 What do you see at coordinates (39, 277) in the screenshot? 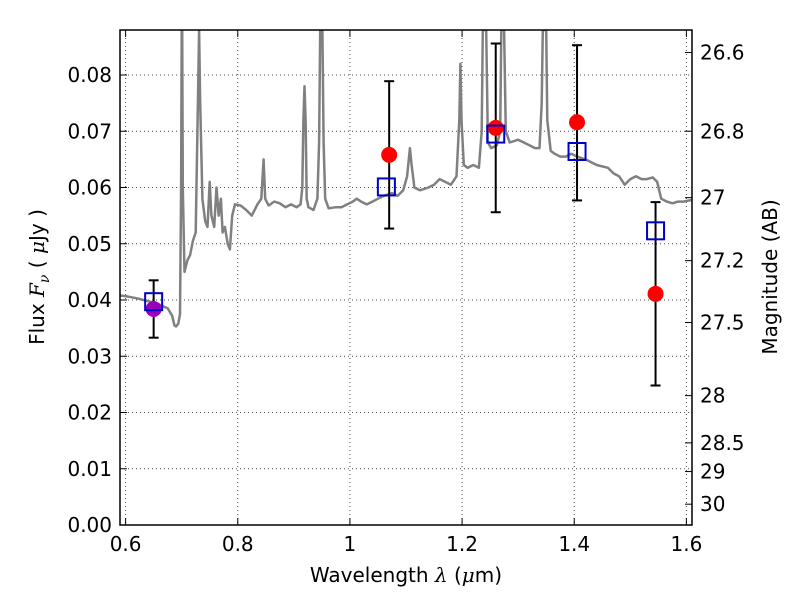
I see `y-axis-label: Flux Fν ( μJy )` at bounding box center [39, 277].